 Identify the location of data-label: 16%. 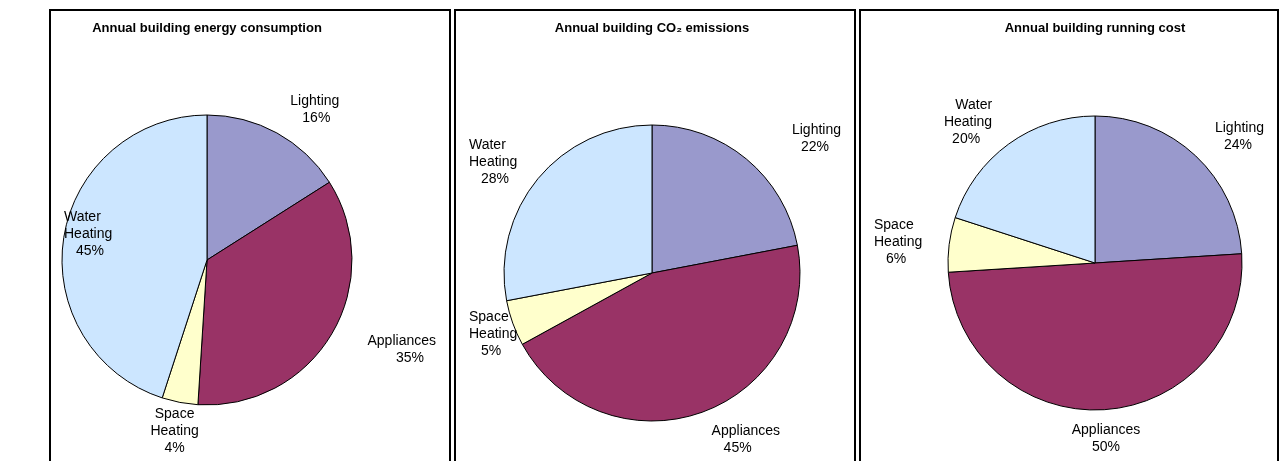
(316, 116).